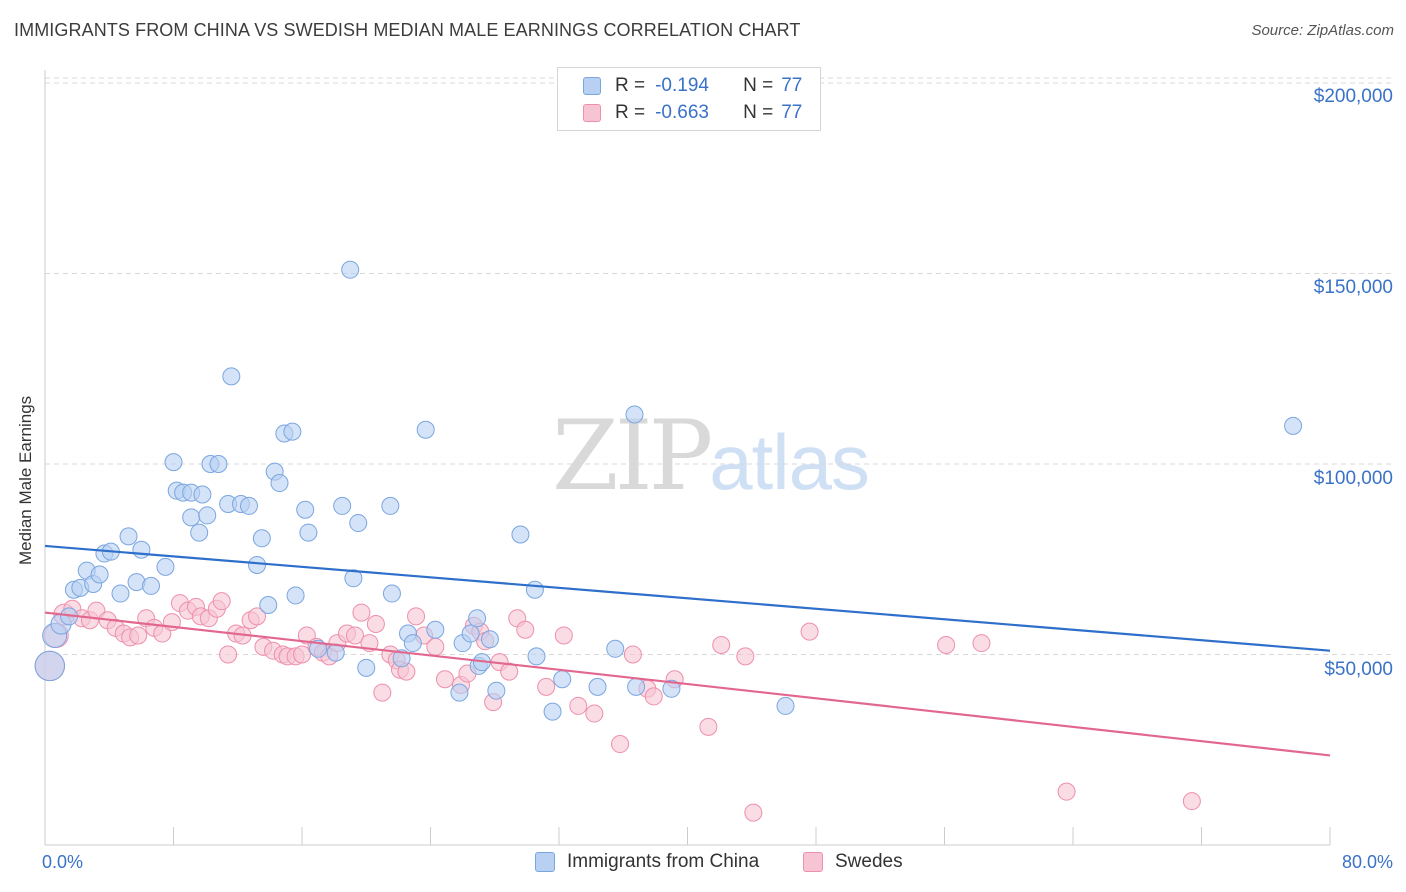 The width and height of the screenshot is (1406, 892). I want to click on legend-item-swedes: Swedes, so click(853, 862).